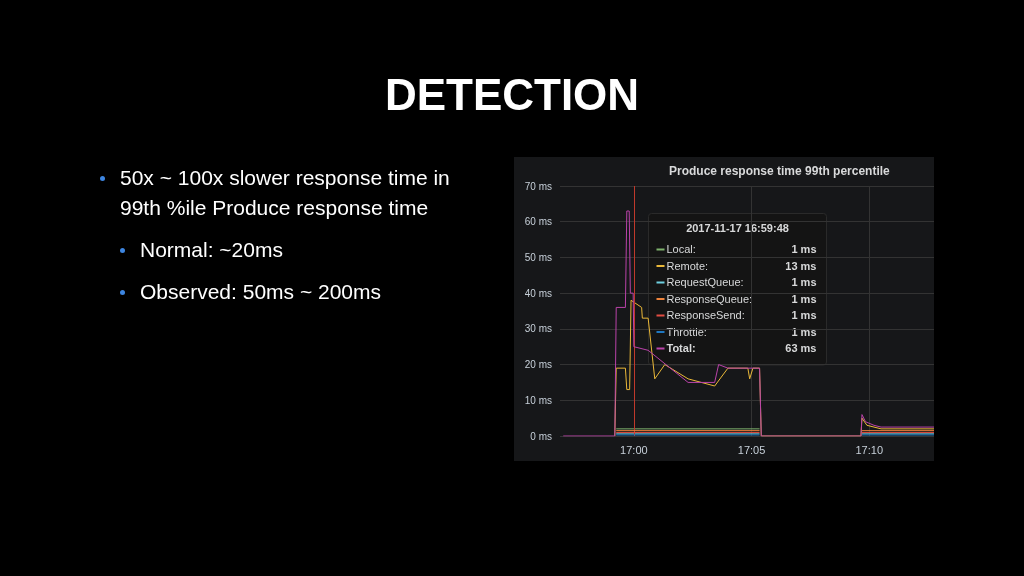  Describe the element at coordinates (538, 400) in the screenshot. I see `y-tick-label: 10 ms` at that location.